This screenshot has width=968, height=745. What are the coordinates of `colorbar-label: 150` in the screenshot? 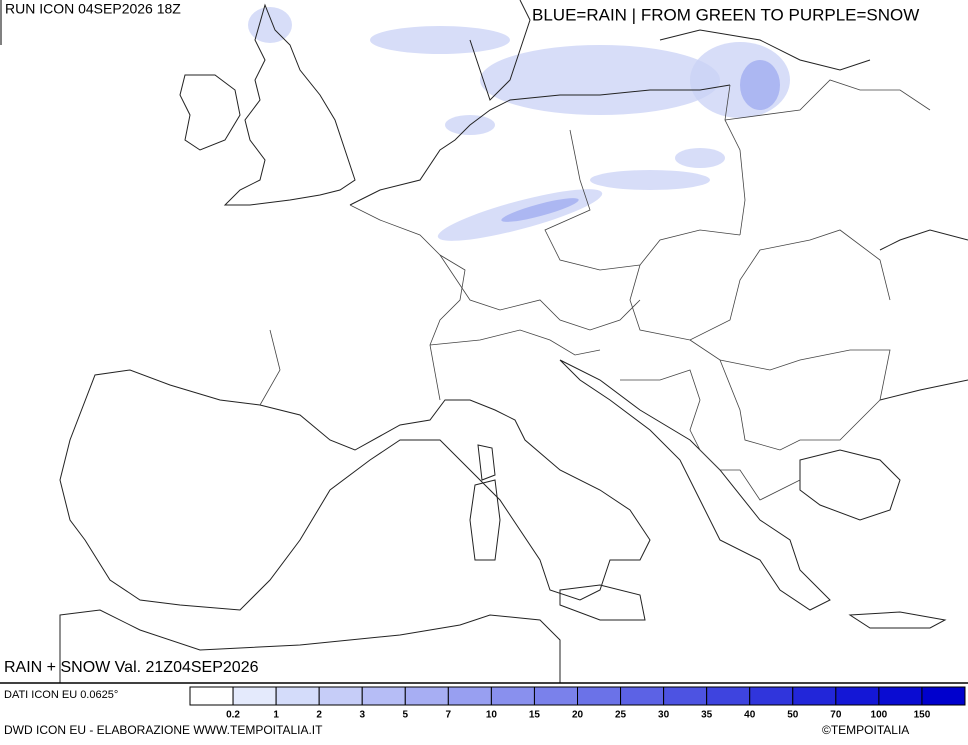 It's located at (922, 715).